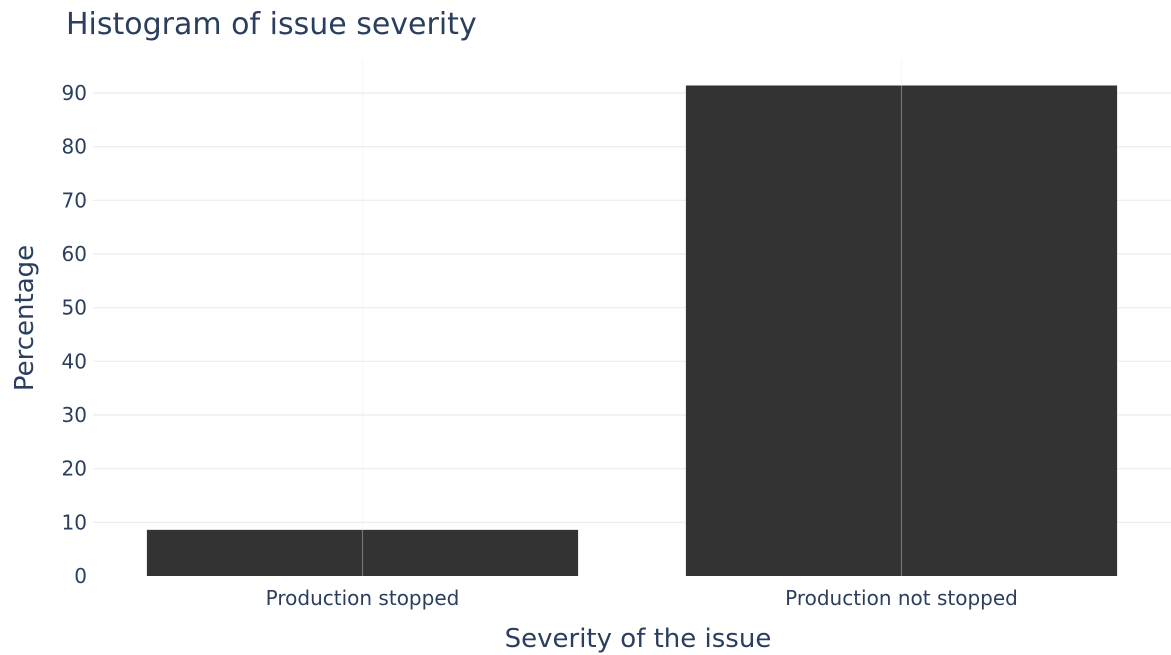 The image size is (1171, 655). What do you see at coordinates (363, 598) in the screenshot?
I see `x-tick-label: Production stopped` at bounding box center [363, 598].